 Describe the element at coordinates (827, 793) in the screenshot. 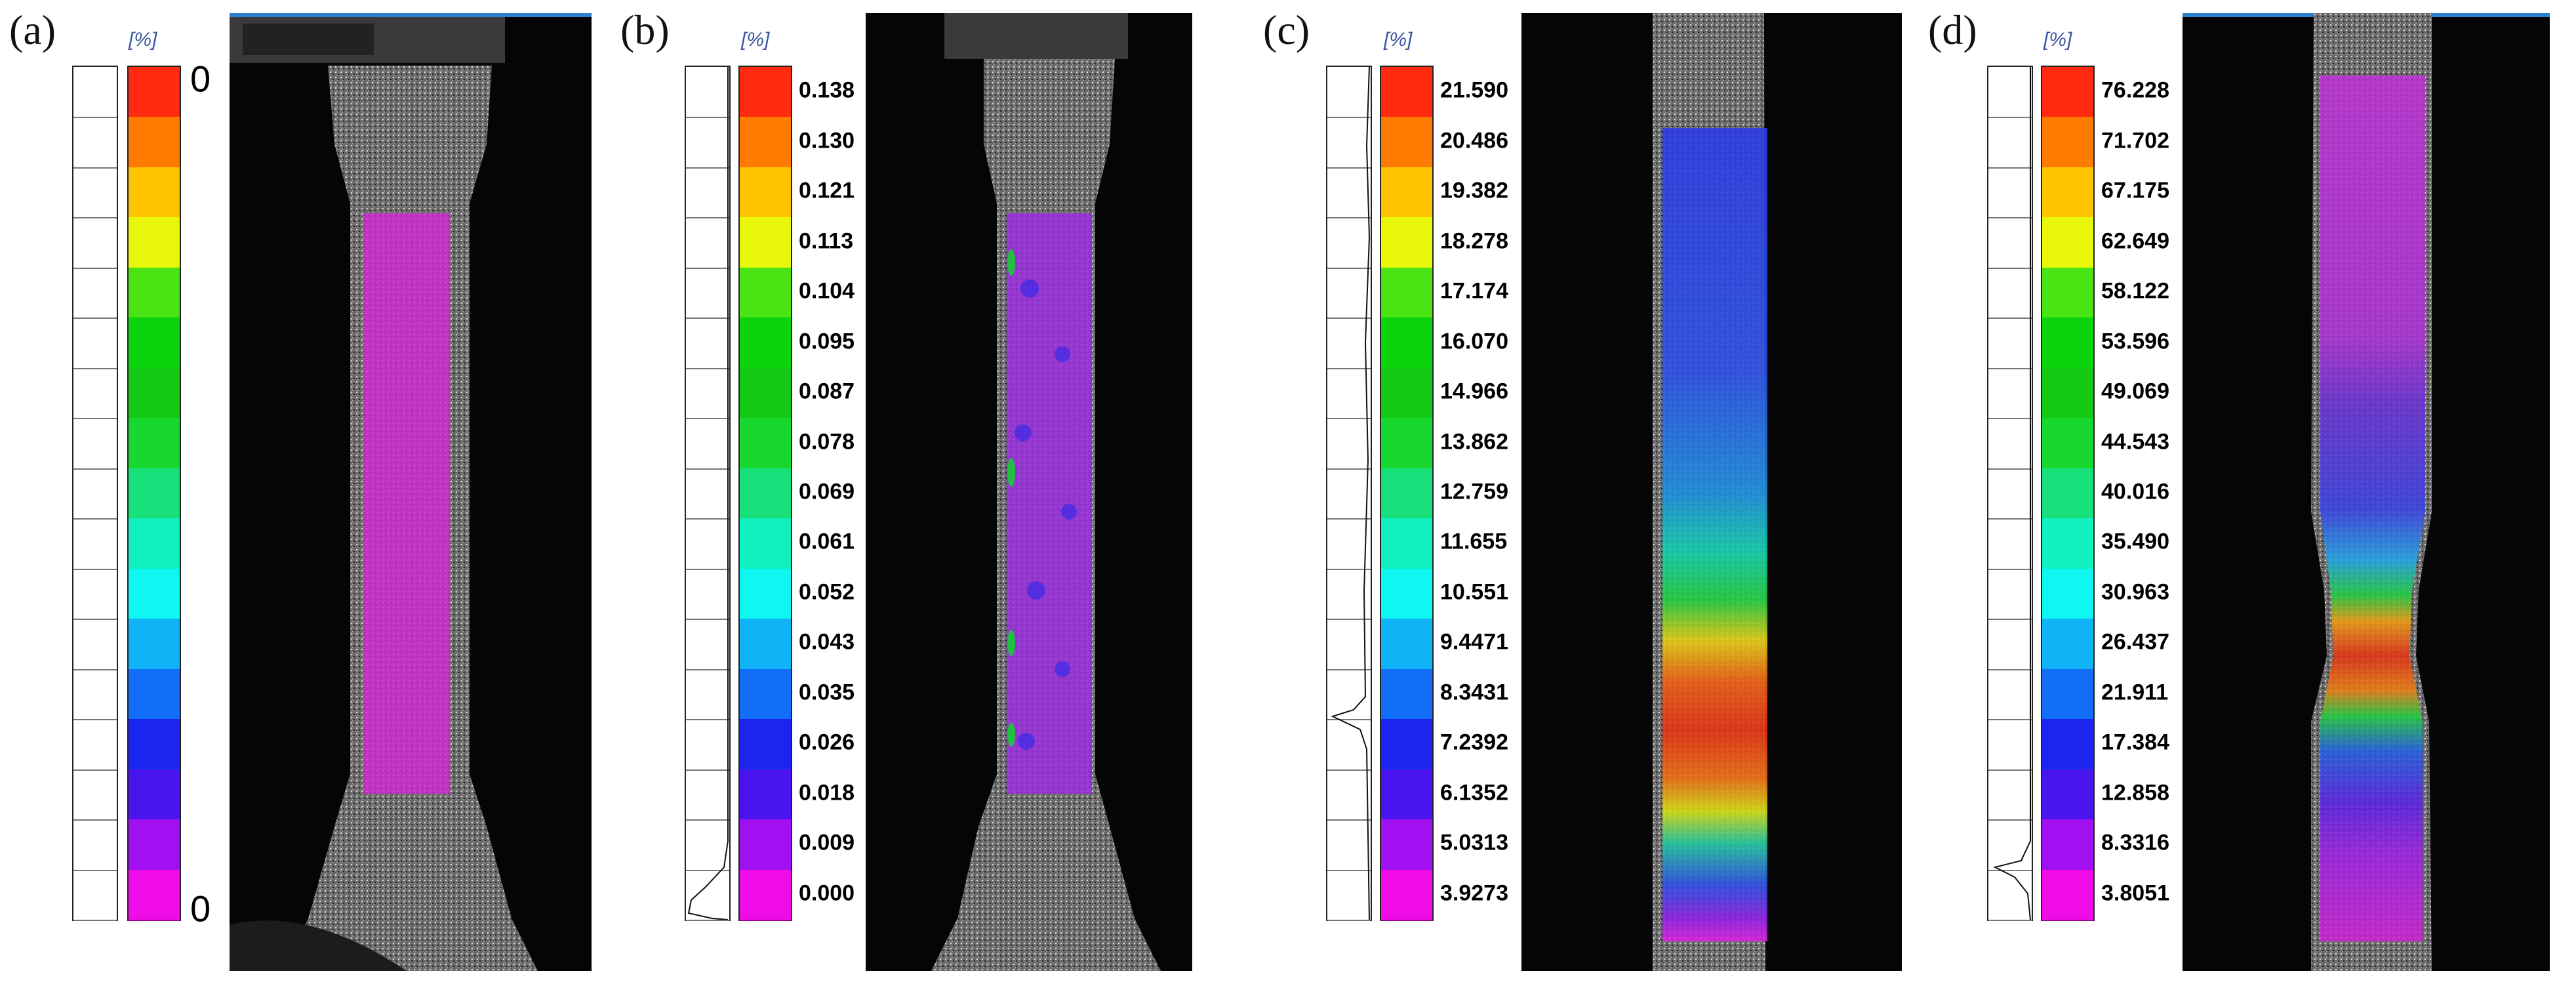

I see `scale-tick: 0.018` at that location.